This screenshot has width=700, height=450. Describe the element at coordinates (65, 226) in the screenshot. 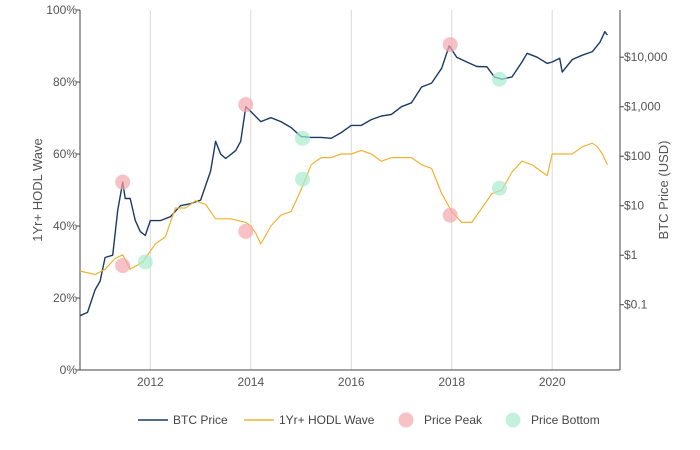

I see `left-tick-label: 40%` at that location.